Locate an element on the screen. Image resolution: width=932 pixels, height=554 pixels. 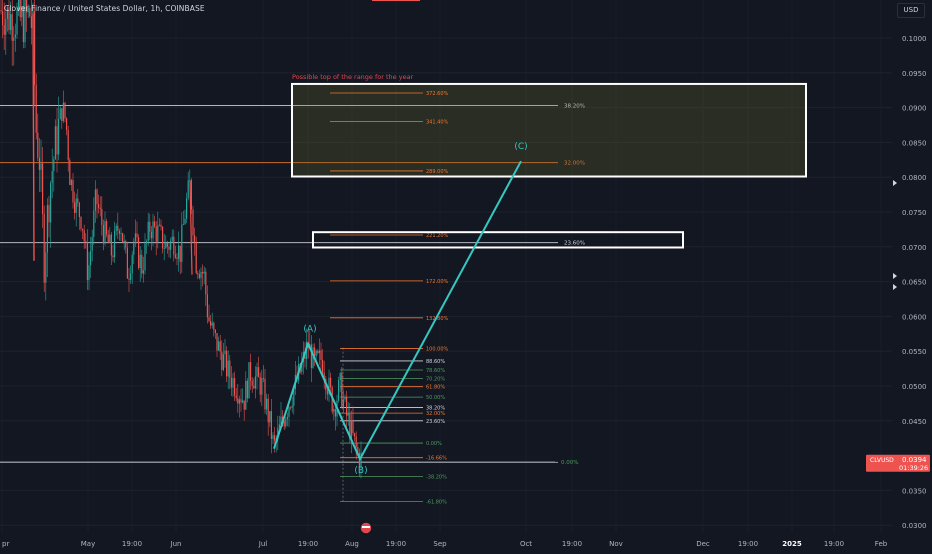
fib-level-label: 61.80% is located at coordinates (435, 388).